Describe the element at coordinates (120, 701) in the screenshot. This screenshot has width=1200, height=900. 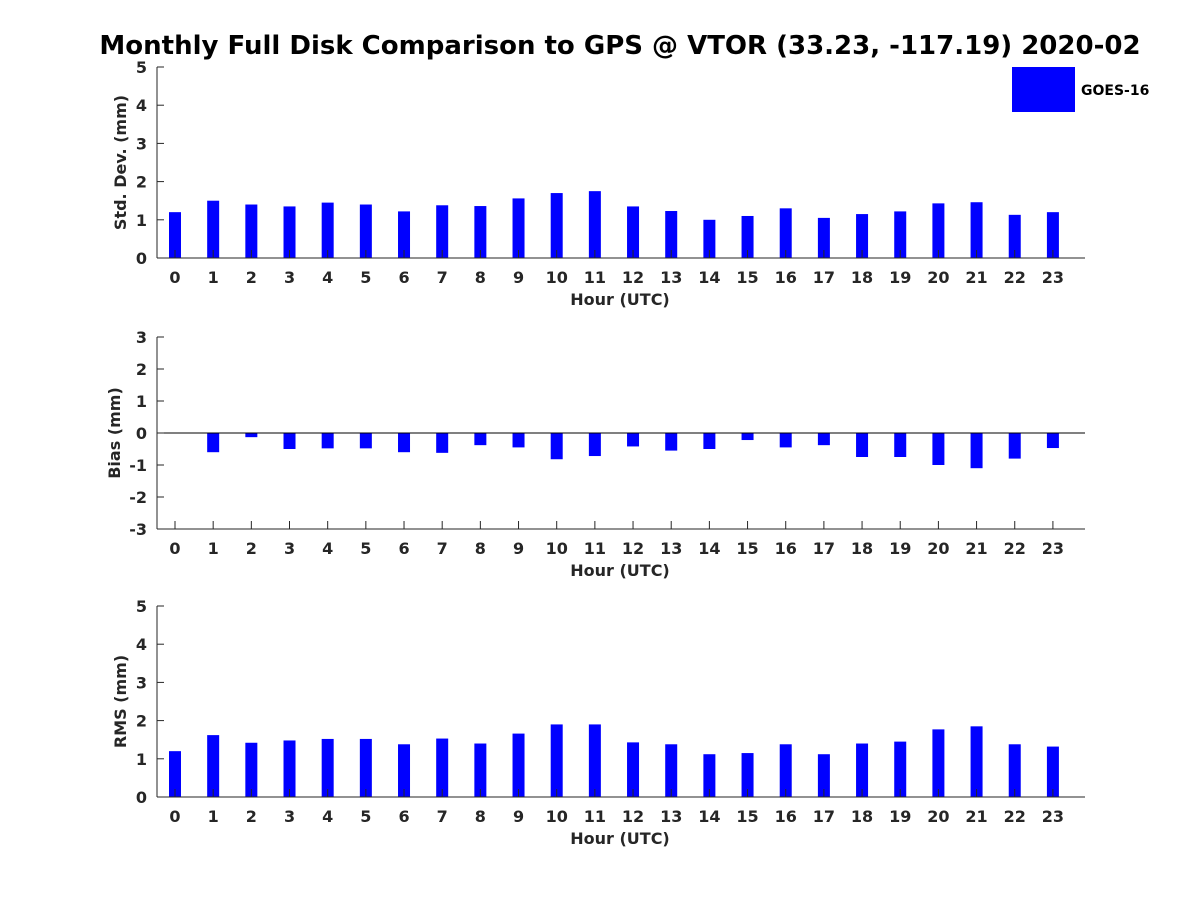
I see `y-axis-label: RMS (mm)` at that location.